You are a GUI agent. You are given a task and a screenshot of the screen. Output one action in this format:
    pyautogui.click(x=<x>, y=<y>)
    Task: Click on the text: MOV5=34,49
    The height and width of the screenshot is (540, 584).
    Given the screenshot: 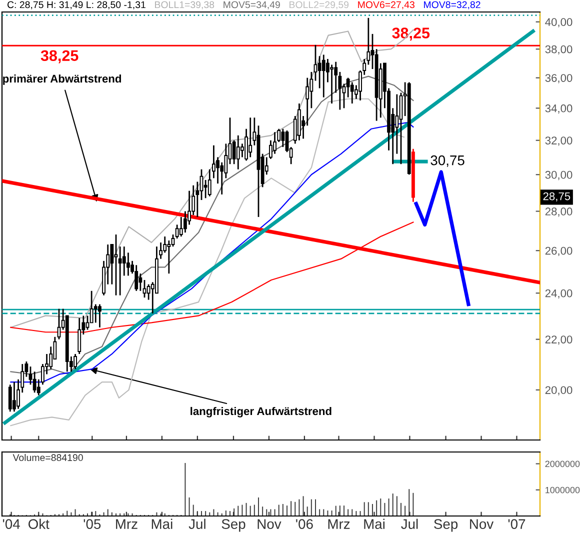 What is the action you would take?
    pyautogui.click(x=252, y=5)
    